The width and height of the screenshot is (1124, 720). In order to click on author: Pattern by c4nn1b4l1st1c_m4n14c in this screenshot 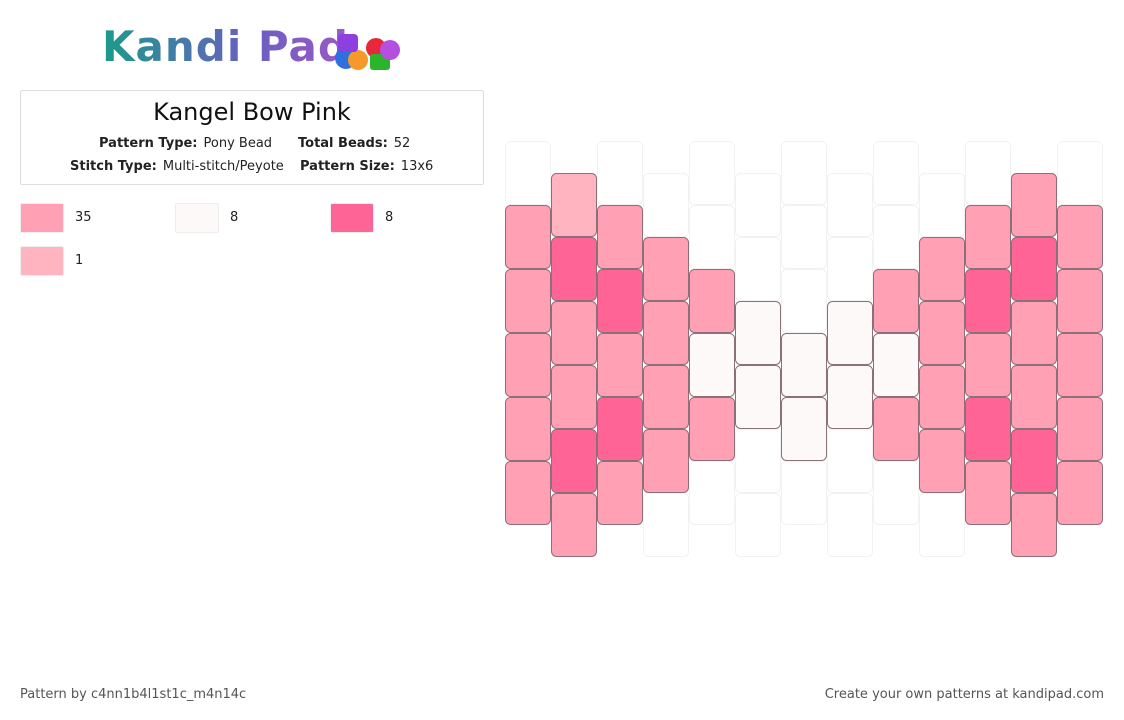, I will do `click(133, 694)`.